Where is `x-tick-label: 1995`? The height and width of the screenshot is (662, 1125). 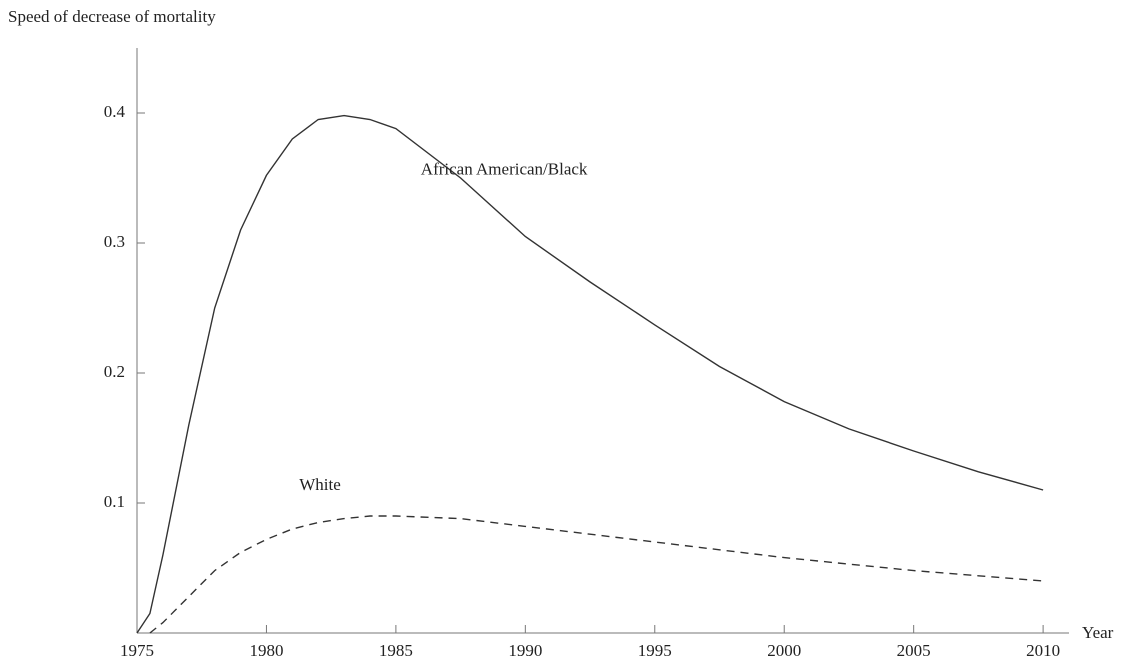 x-tick-label: 1995 is located at coordinates (655, 650).